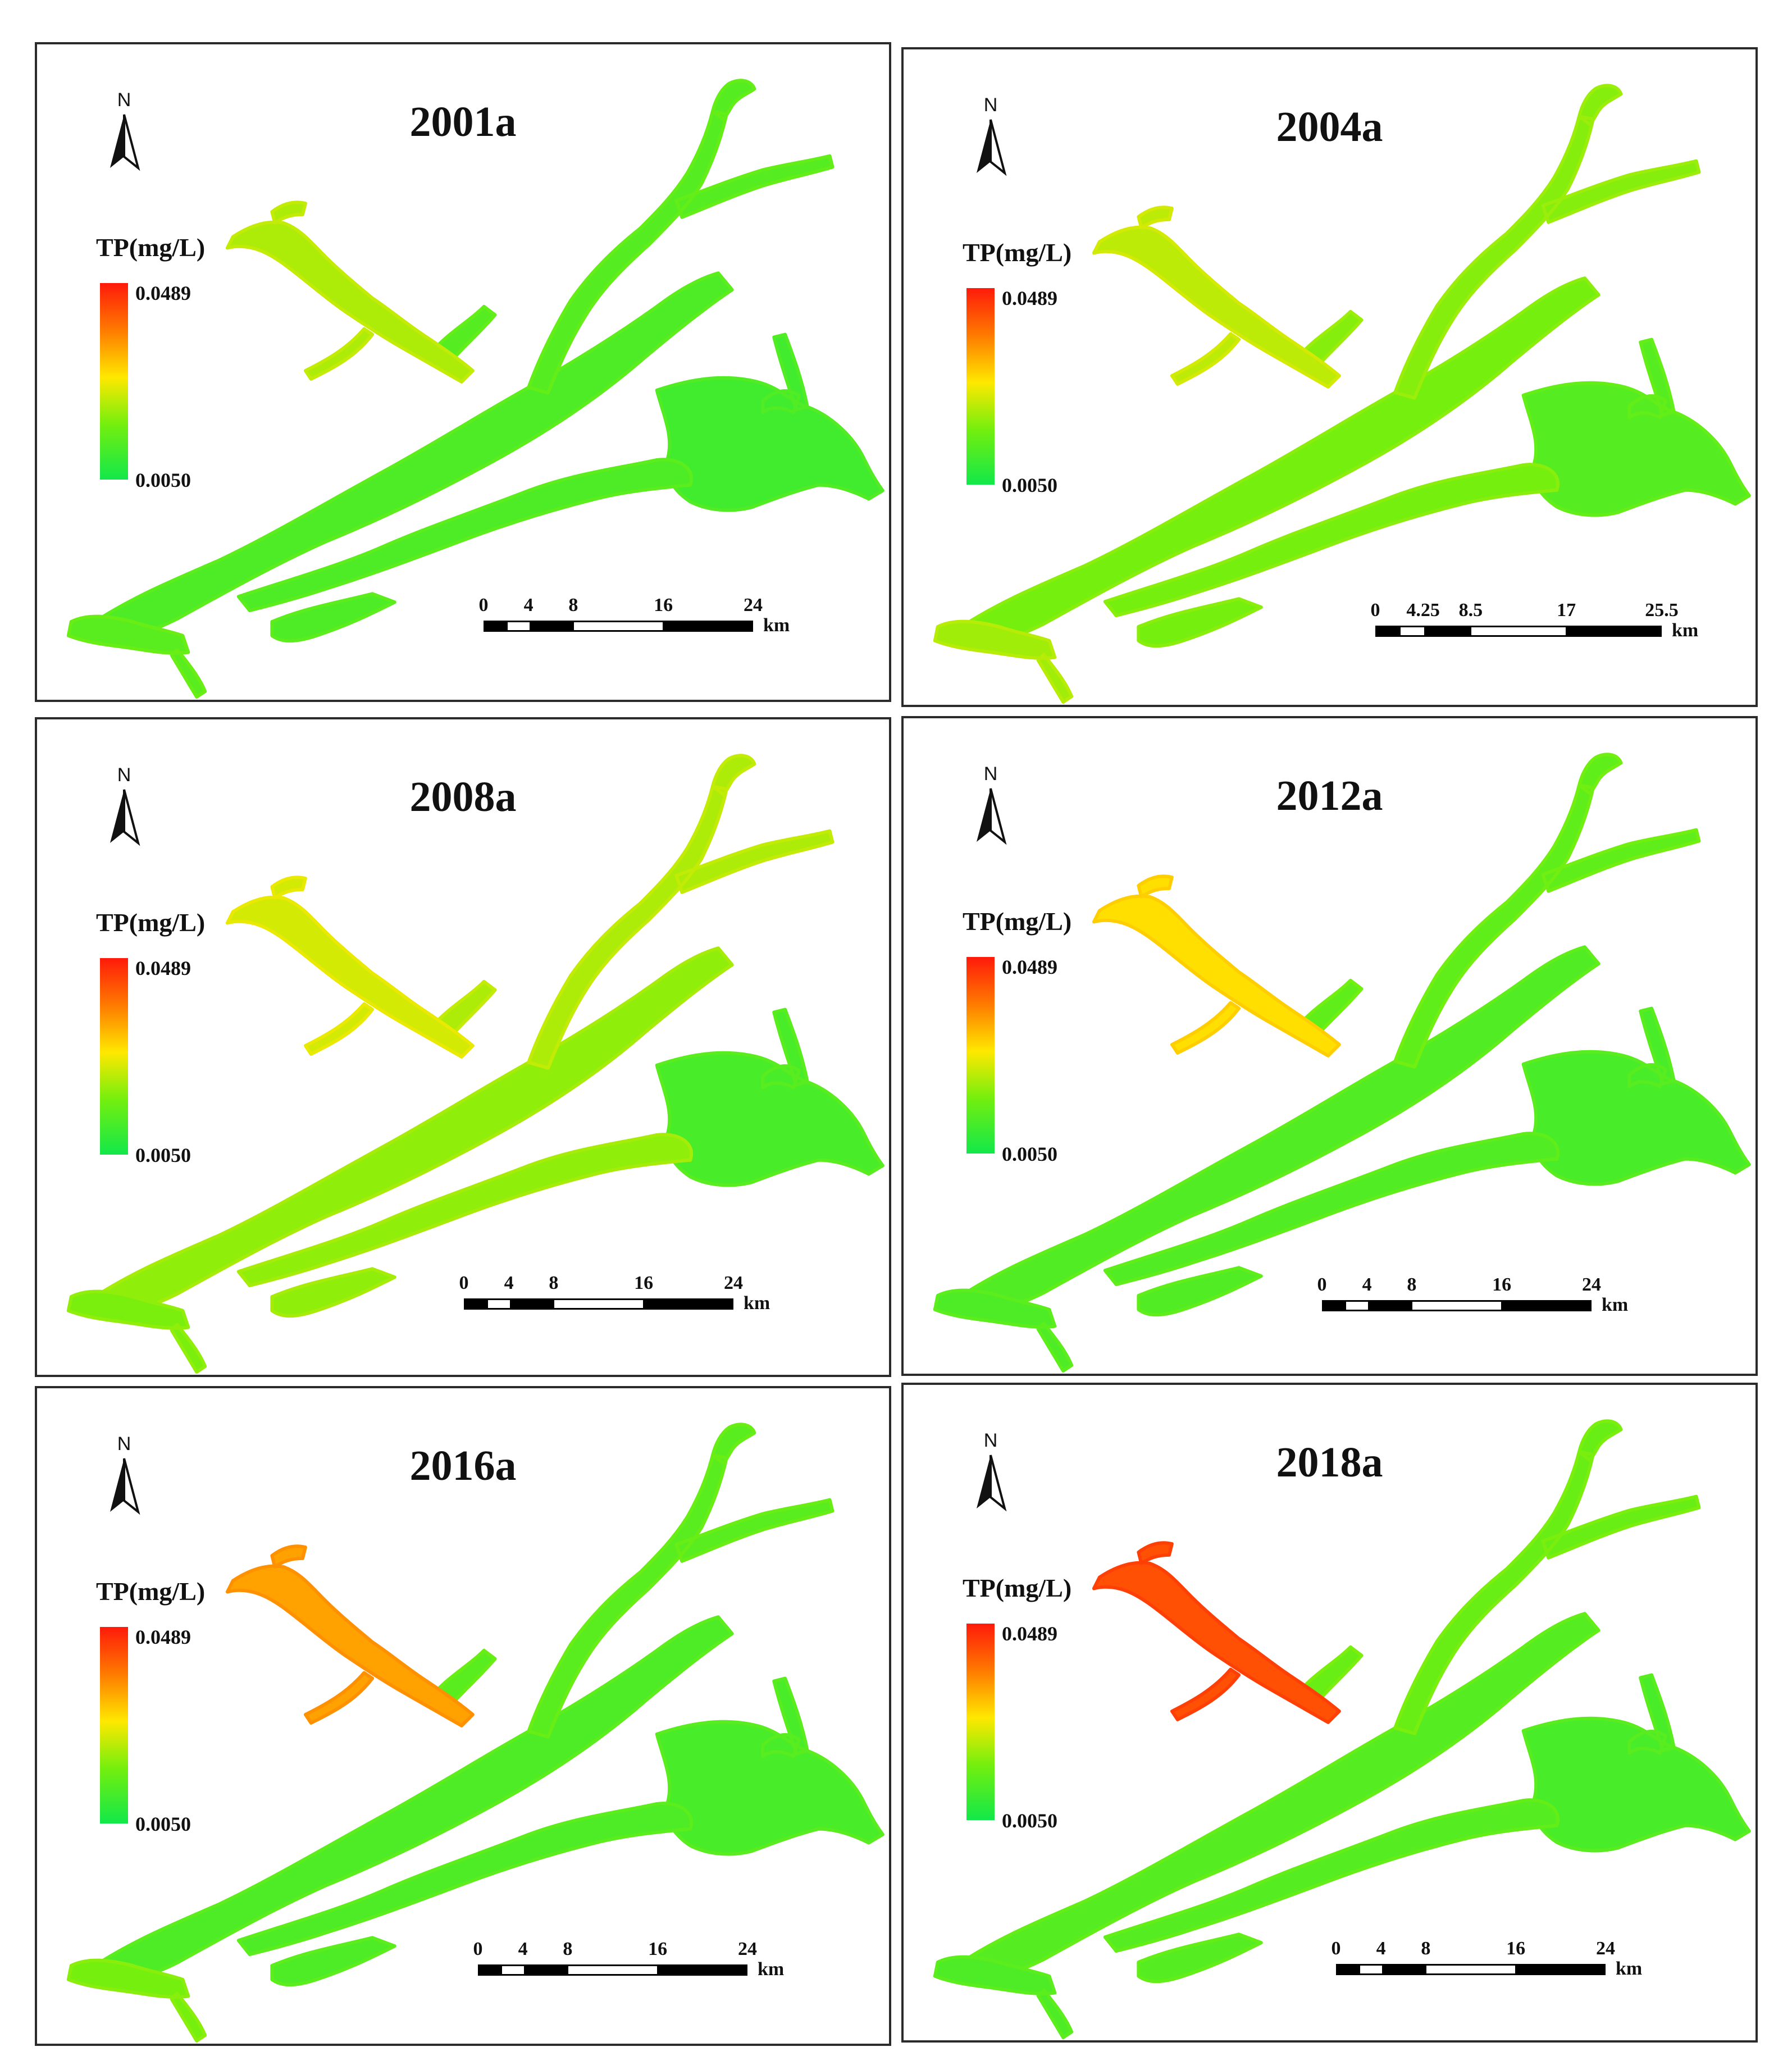  Describe the element at coordinates (463, 122) in the screenshot. I see `panel-title: 2001a` at that location.